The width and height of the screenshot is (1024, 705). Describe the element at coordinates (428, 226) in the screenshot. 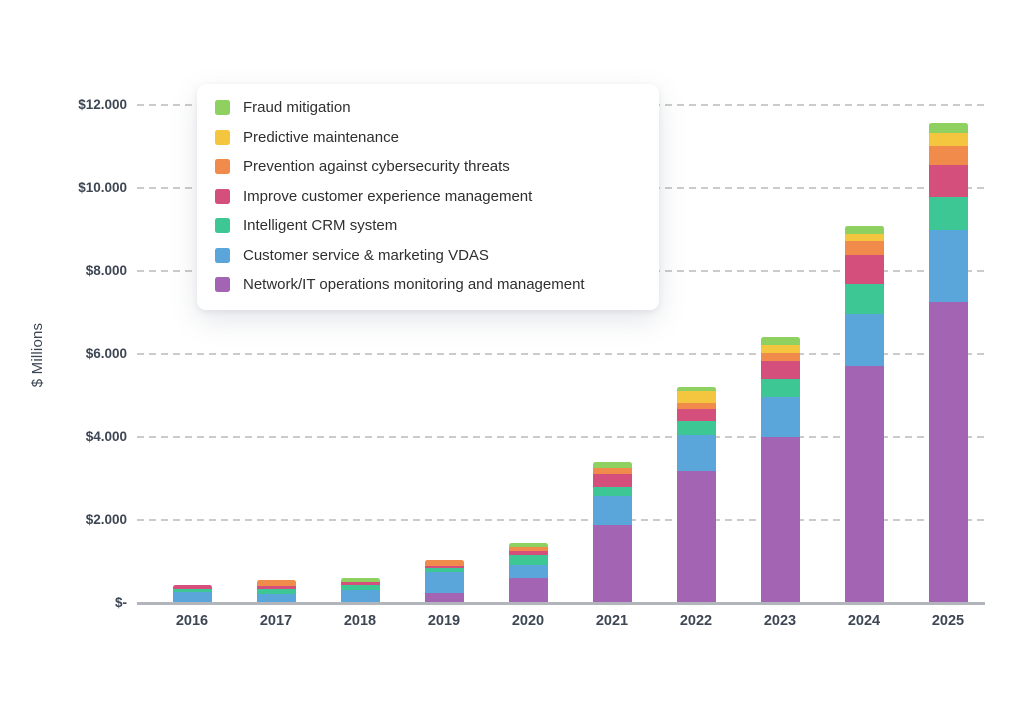

I see `legend-item-intelligent-crm-system: Intelligent CRM system` at that location.